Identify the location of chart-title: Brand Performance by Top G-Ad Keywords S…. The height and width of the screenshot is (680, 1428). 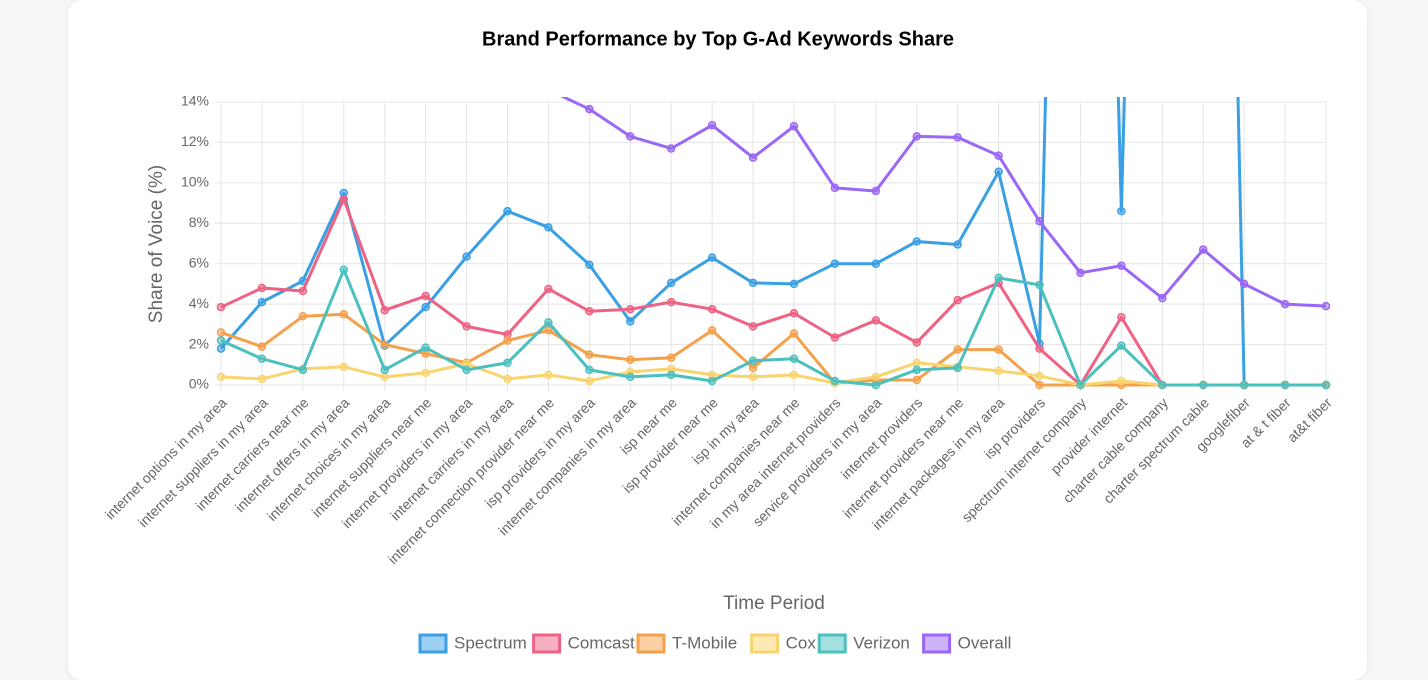
(718, 39).